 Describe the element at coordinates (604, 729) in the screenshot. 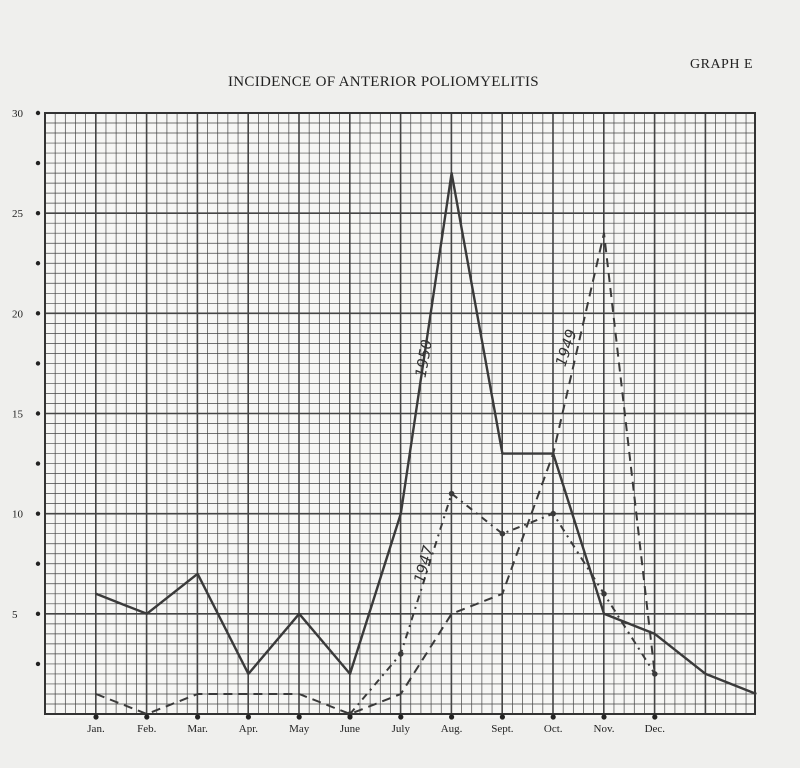

I see `x-tick-label: Nov.` at that location.